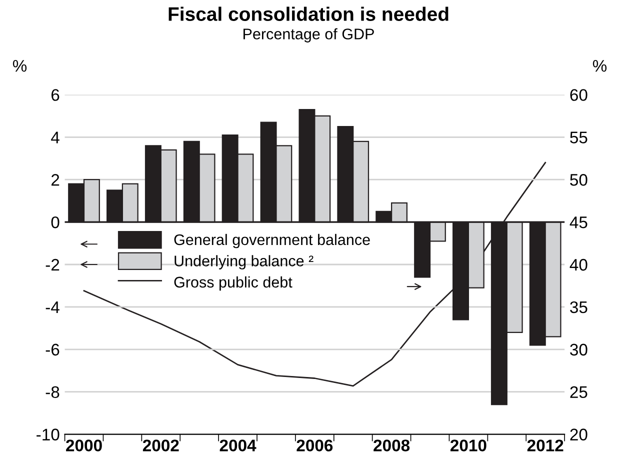 This screenshot has height=462, width=617. I want to click on y2-tick-label: 20, so click(579, 434).